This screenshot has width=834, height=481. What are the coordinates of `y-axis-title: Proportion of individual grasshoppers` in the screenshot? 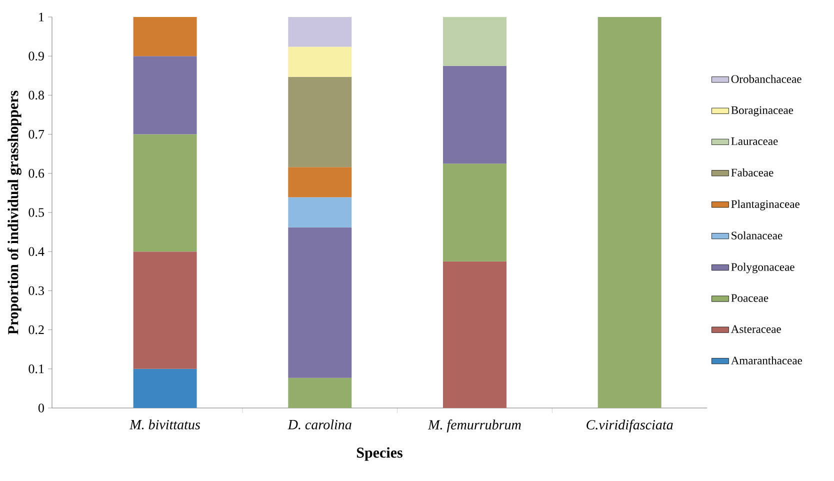 It's located at (15, 212).